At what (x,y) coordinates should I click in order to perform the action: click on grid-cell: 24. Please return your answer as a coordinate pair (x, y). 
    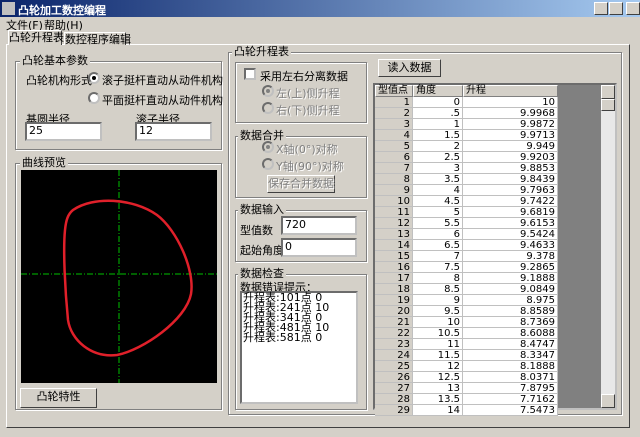
    Looking at the image, I should click on (394, 355).